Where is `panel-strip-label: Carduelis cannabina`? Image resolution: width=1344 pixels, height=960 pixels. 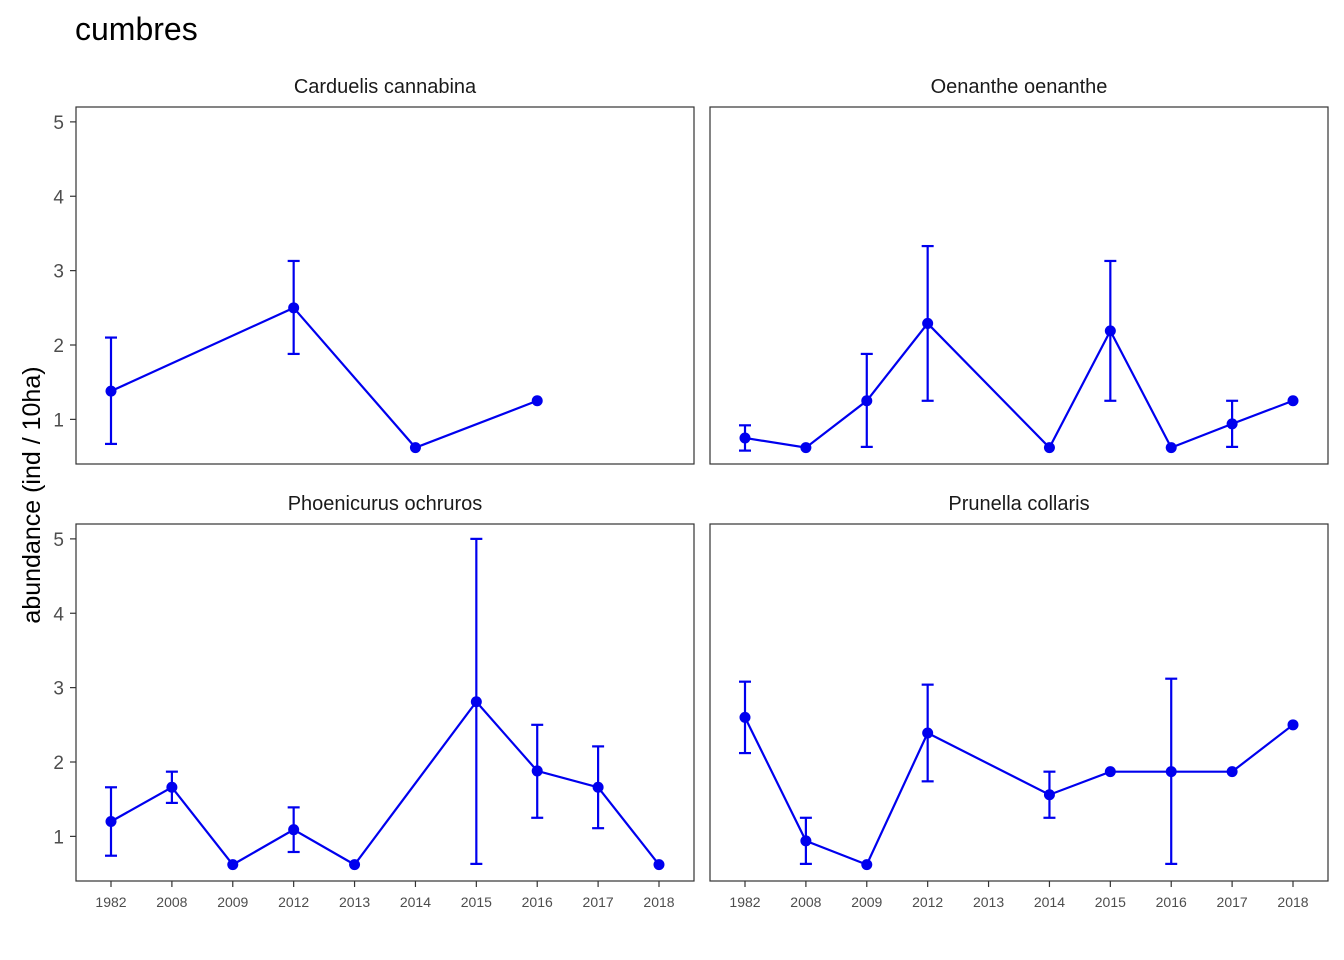
panel-strip-label: Carduelis cannabina is located at coordinates (385, 87).